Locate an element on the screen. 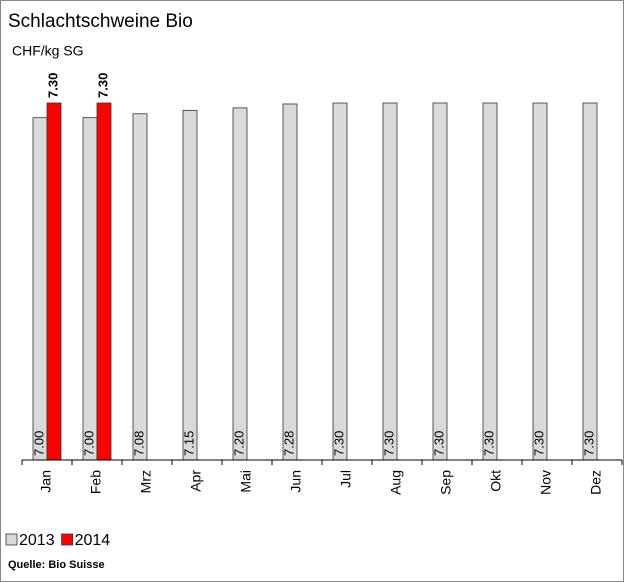 This screenshot has width=624, height=582. y-axis-label: CHF/kg SG is located at coordinates (48, 51).